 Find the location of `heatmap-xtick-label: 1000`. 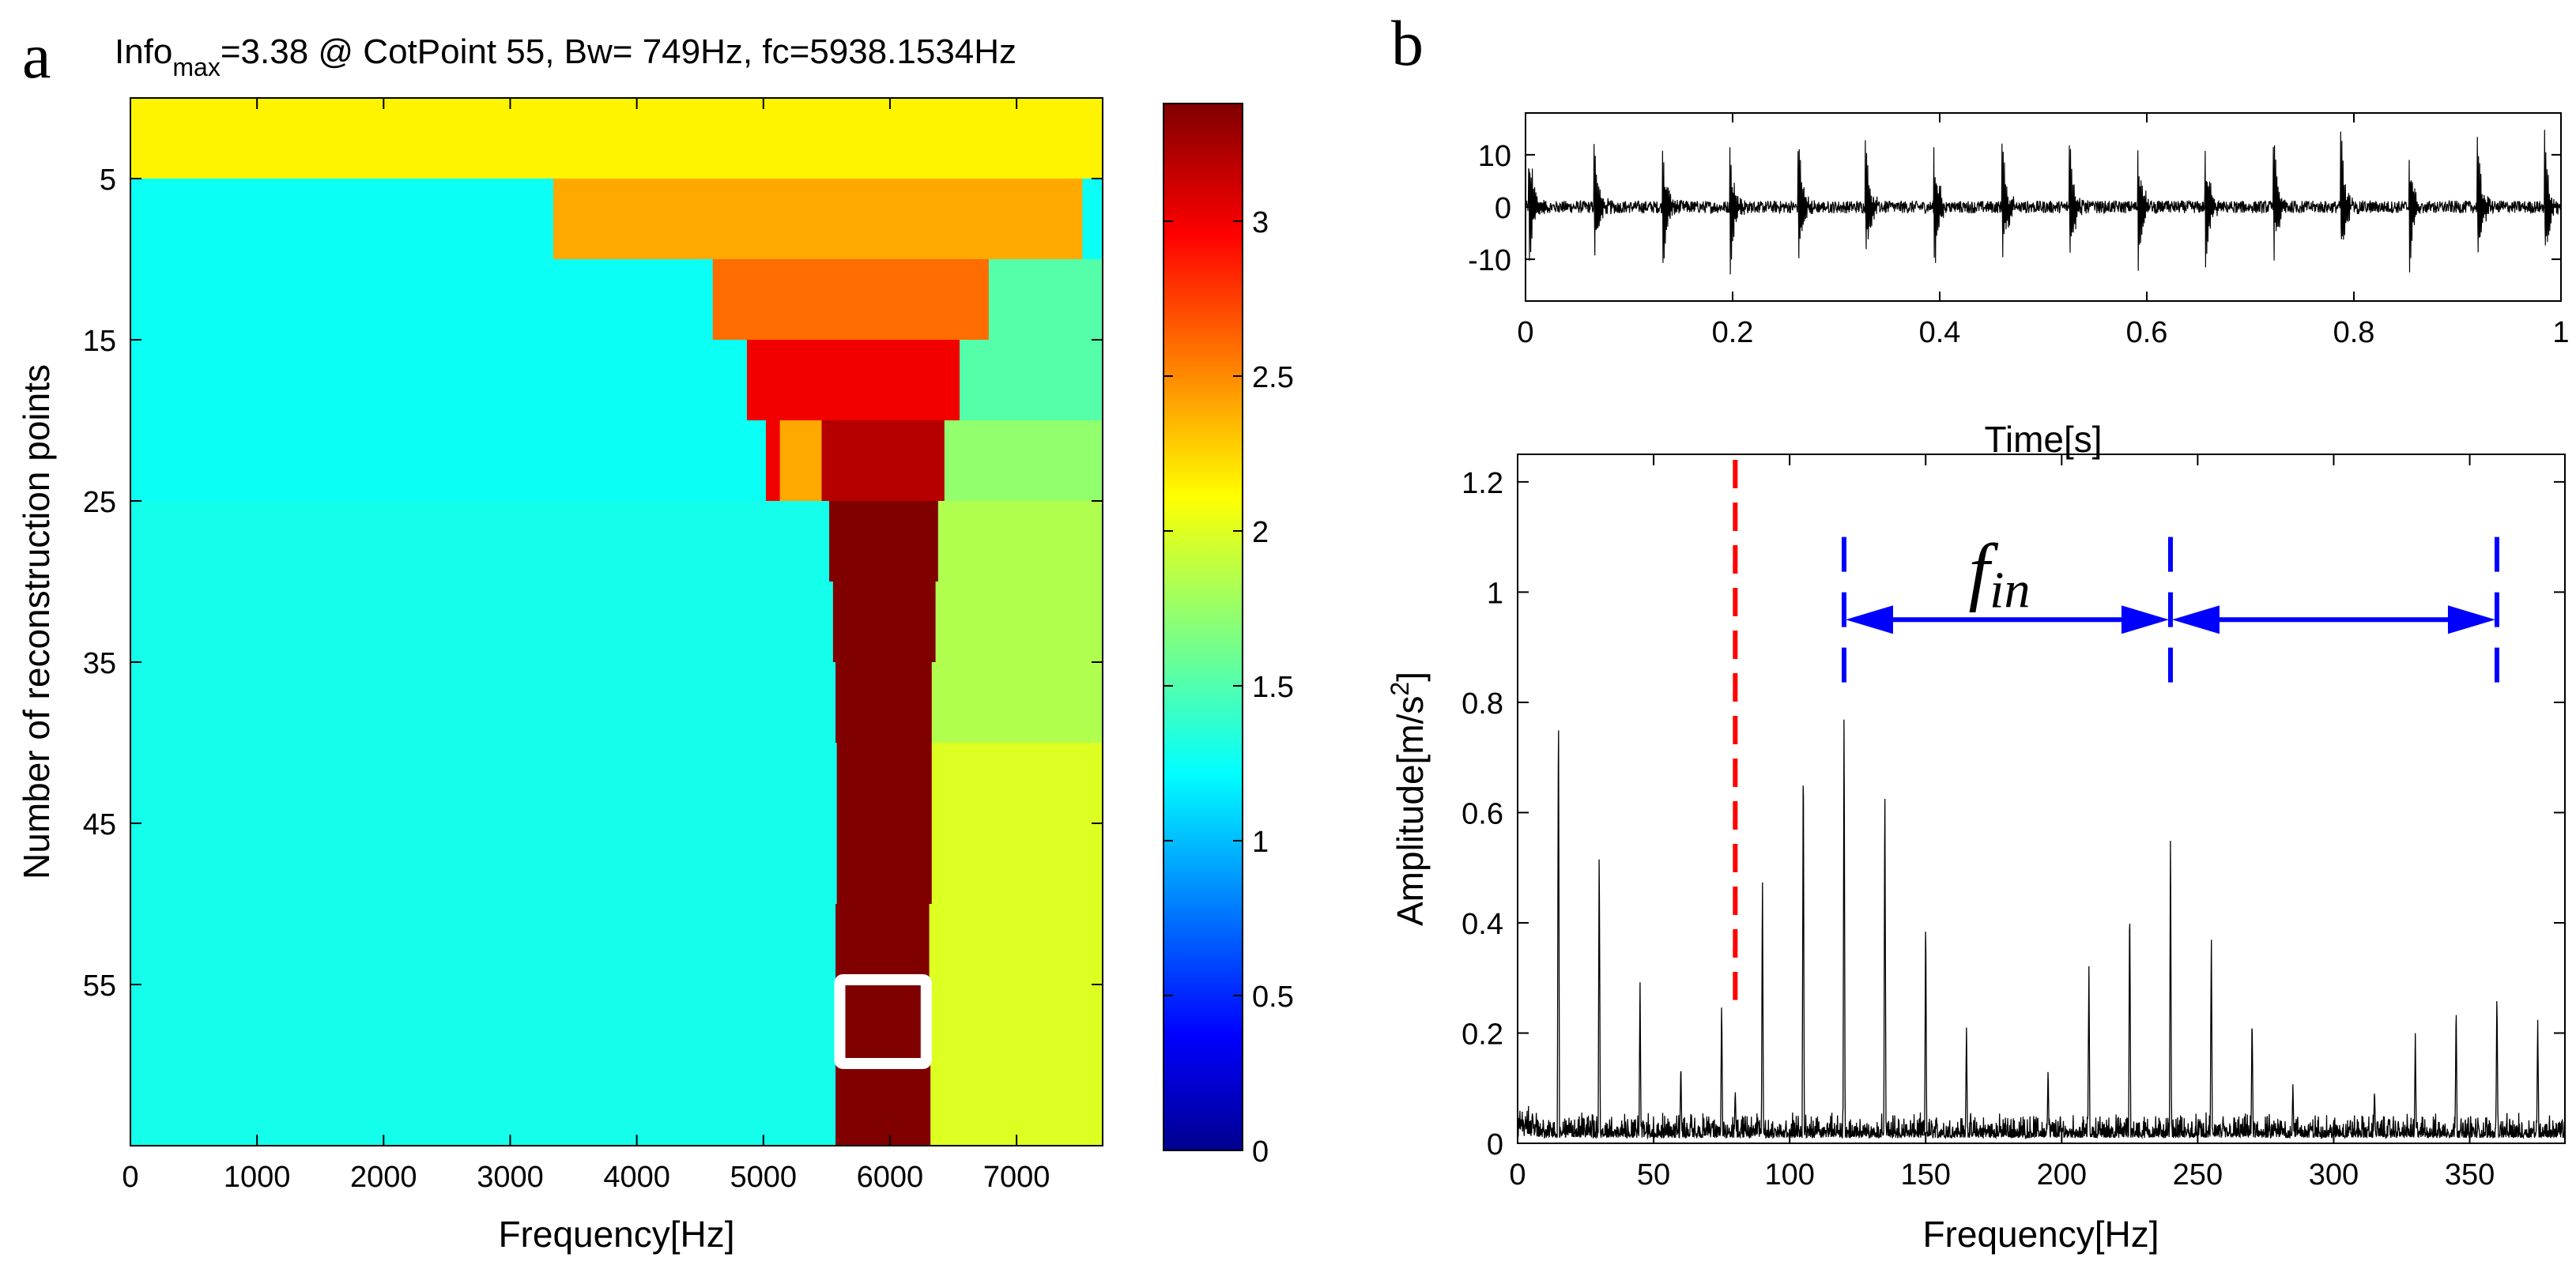

heatmap-xtick-label: 1000 is located at coordinates (258, 1177).